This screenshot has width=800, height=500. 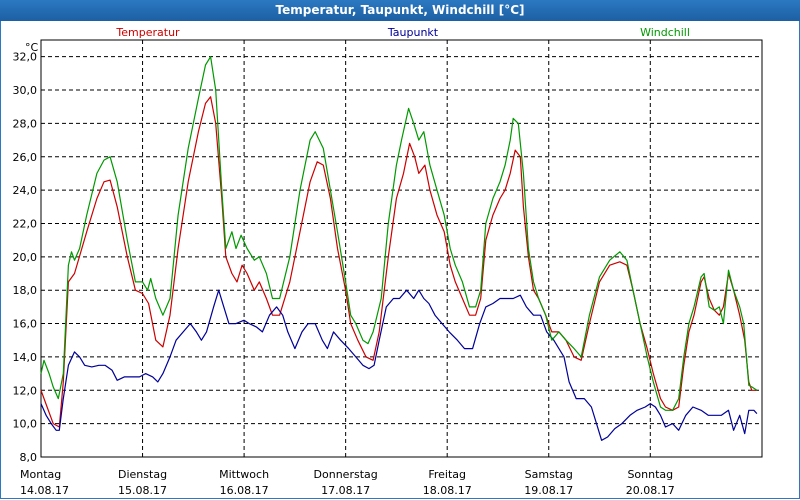 I want to click on x-day-label: Donnerstag, so click(x=346, y=474).